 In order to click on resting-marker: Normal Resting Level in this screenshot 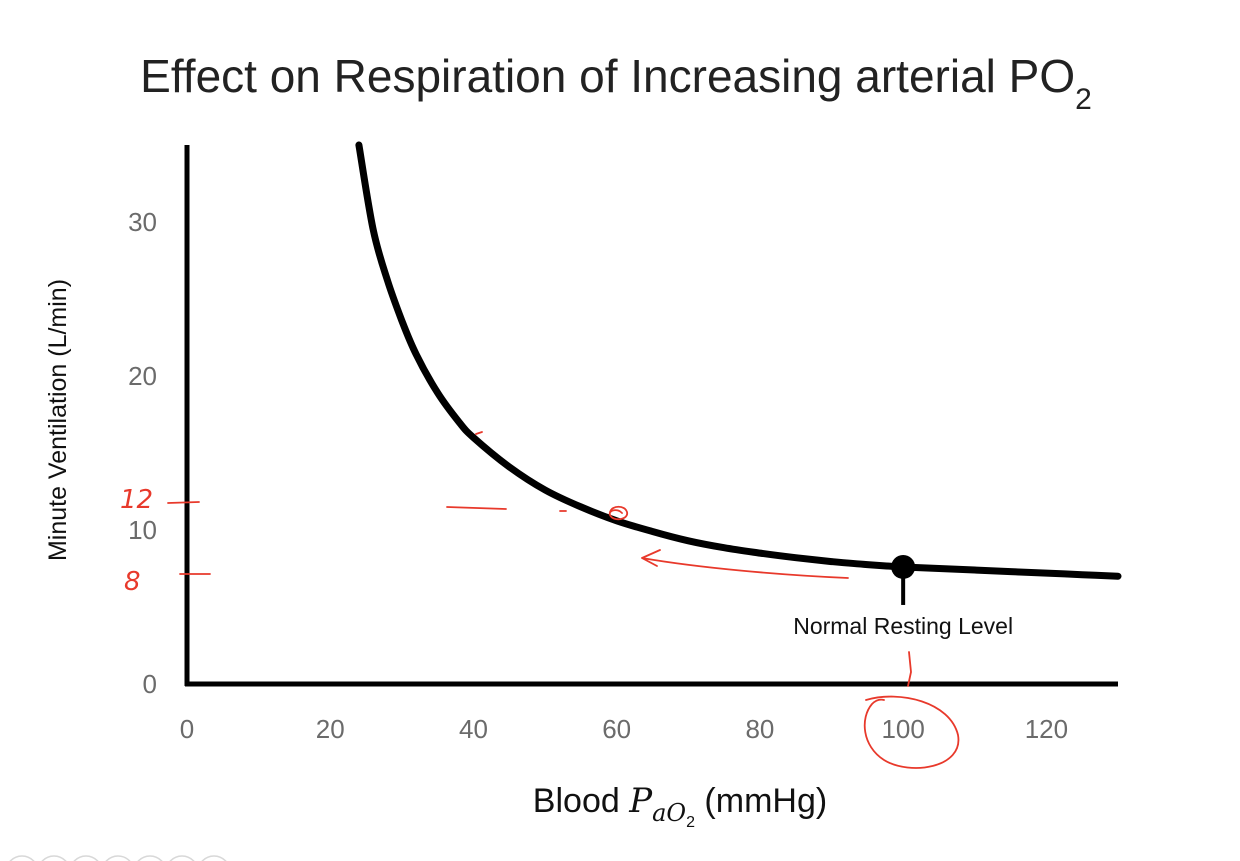, I will do `click(903, 596)`.